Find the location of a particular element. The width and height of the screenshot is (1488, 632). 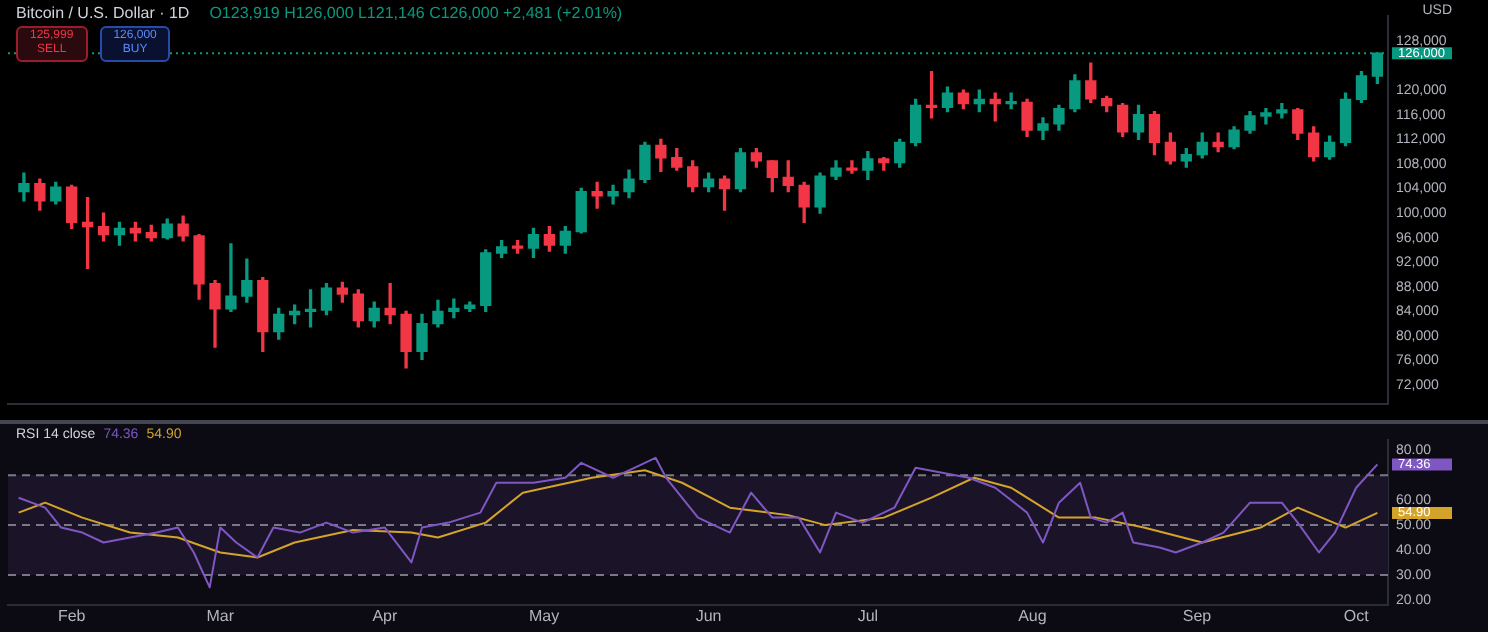

x-tick-label: Feb is located at coordinates (72, 615).